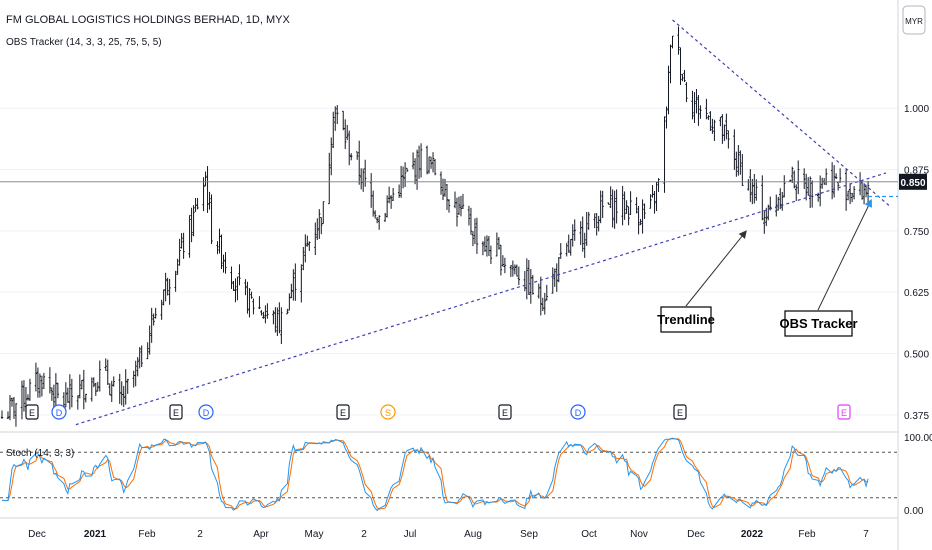 Image resolution: width=932 pixels, height=550 pixels. I want to click on price-axis: 1.000 0.875 0.750 0.625 0.500 0.375, so click(916, 263).